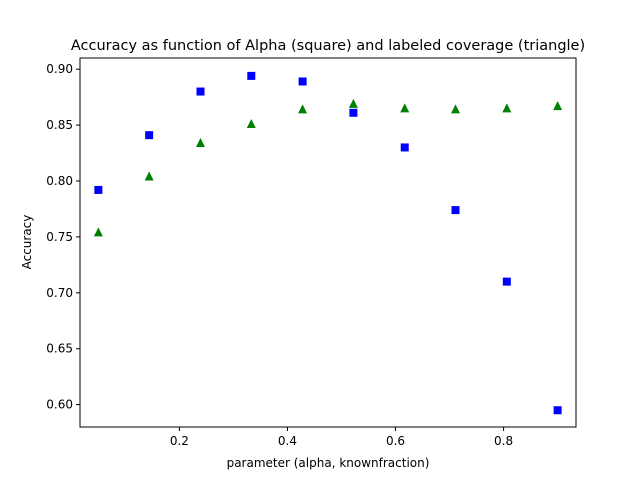 The image size is (640, 480). I want to click on y-tick-label: 0.90, so click(59, 69).